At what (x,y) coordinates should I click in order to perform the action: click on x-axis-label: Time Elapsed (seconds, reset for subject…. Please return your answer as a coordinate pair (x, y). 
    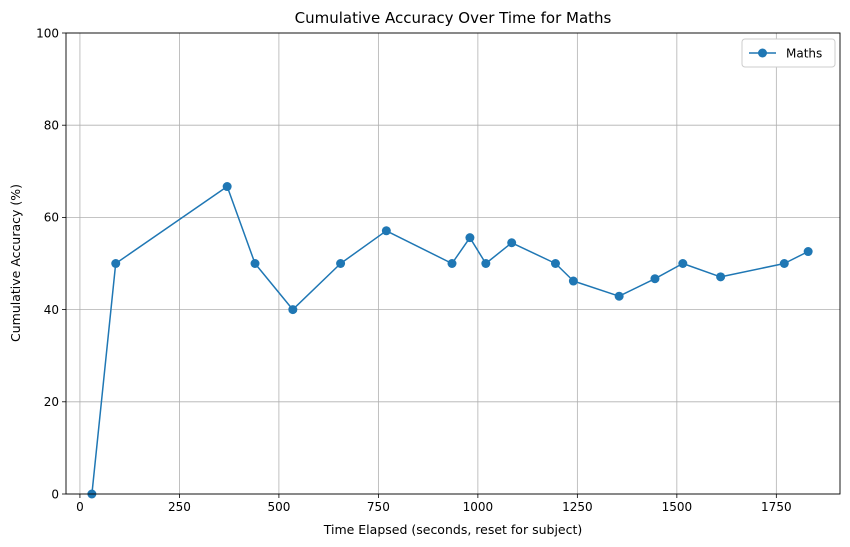
    Looking at the image, I should click on (453, 529).